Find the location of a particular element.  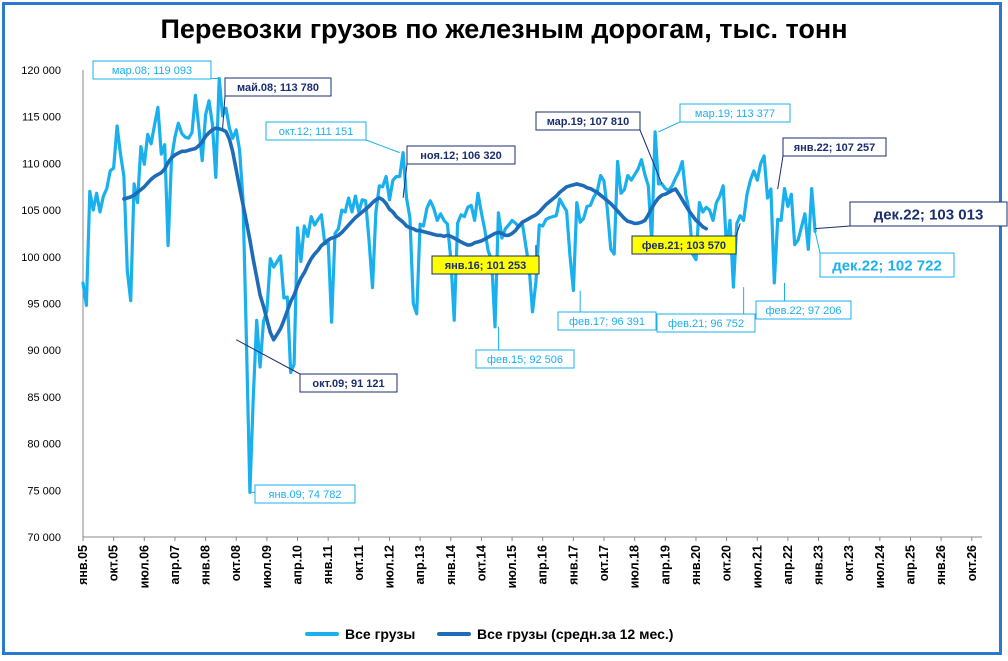

x-tick-label: июл.06 is located at coordinates (144, 566).